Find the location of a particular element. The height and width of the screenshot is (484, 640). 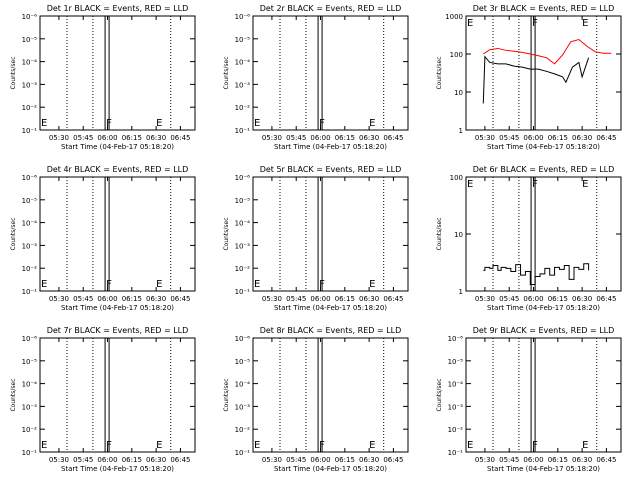

y-tick-label: 100 is located at coordinates (456, 55).